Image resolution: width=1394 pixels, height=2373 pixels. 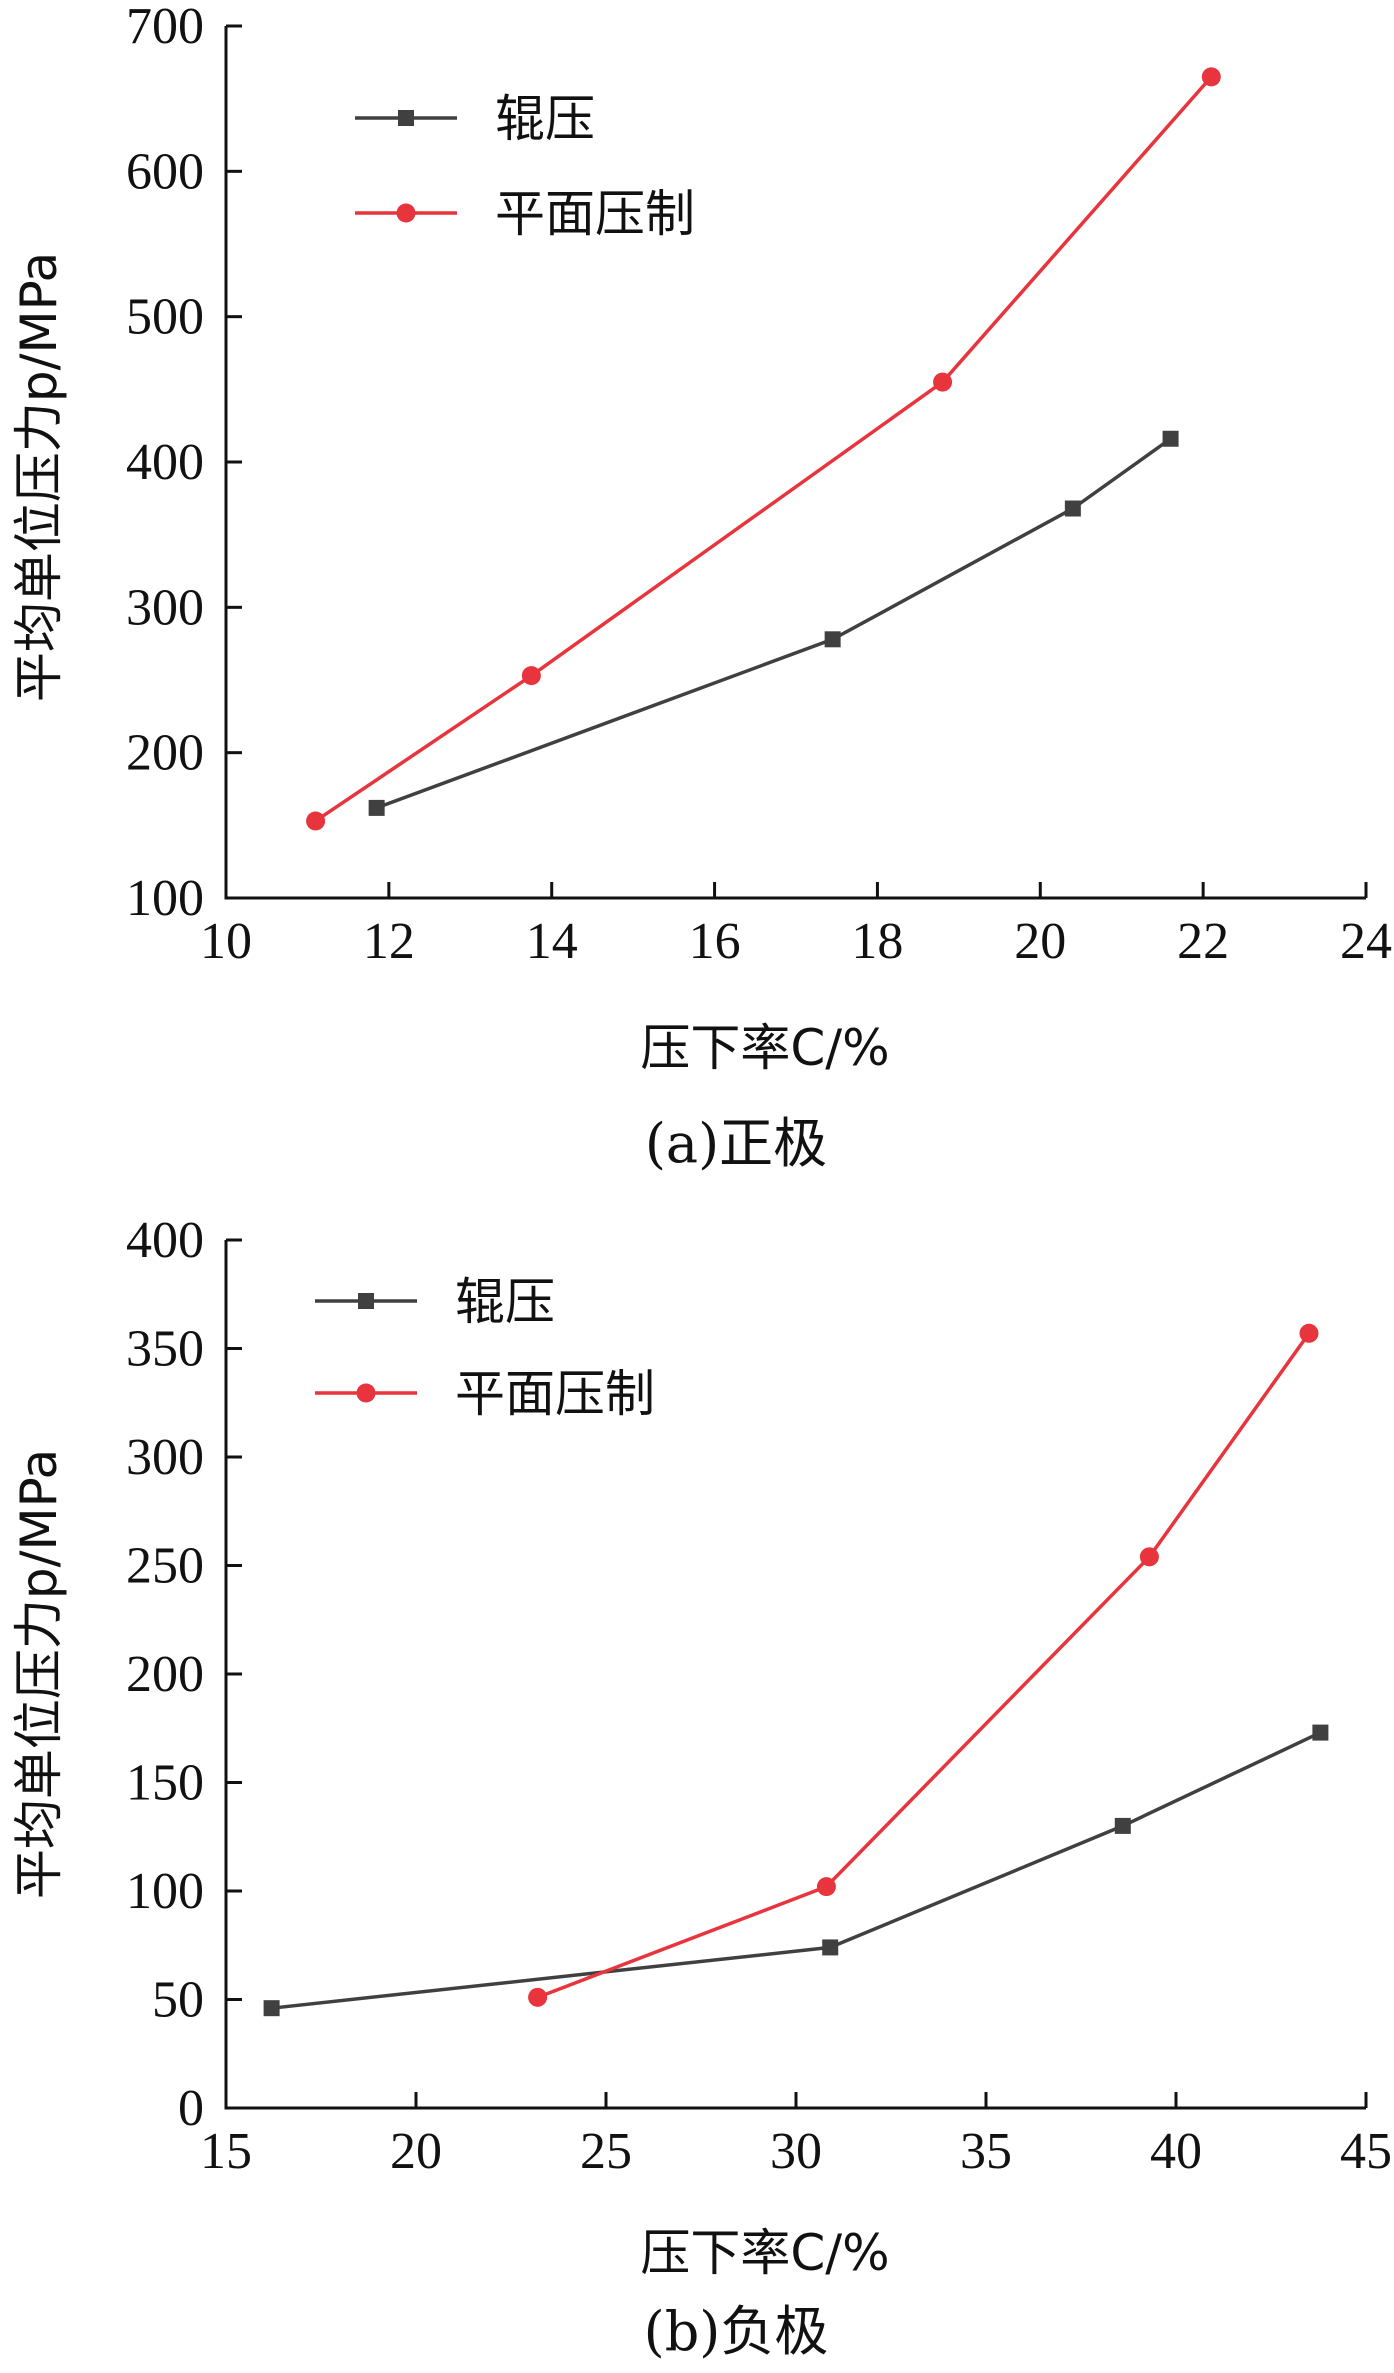 I want to click on chart-b-series-flat-pressing-legend-marker, so click(x=366, y=1393).